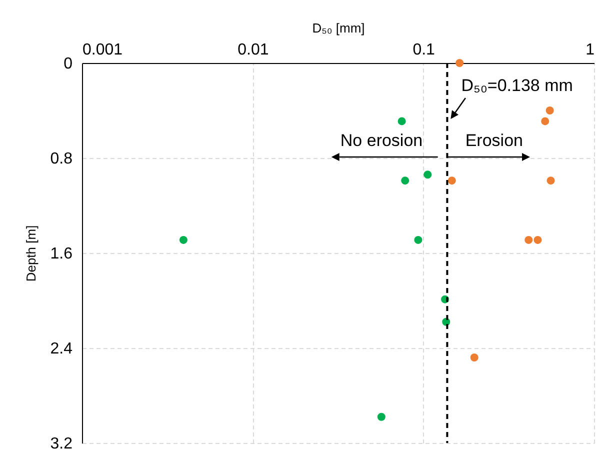 This screenshot has height=450, width=608. Describe the element at coordinates (381, 140) in the screenshot. I see `annotation: No erosion` at that location.